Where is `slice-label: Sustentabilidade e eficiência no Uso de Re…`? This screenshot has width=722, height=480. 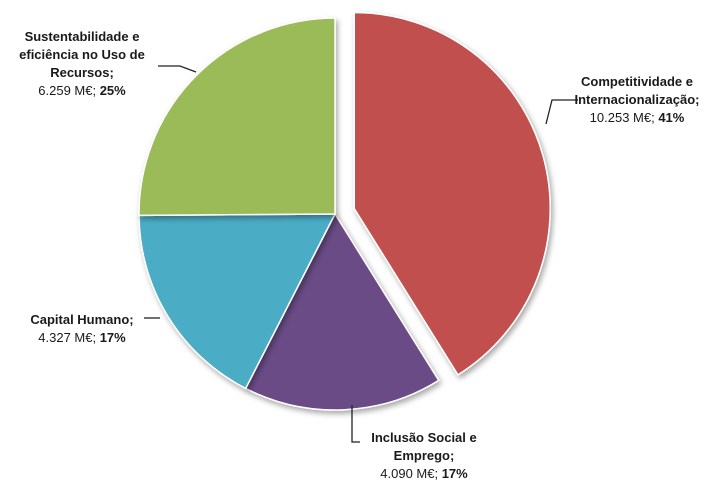 slice-label: Sustentabilidade e eficiência no Uso de Re… is located at coordinates (82, 63).